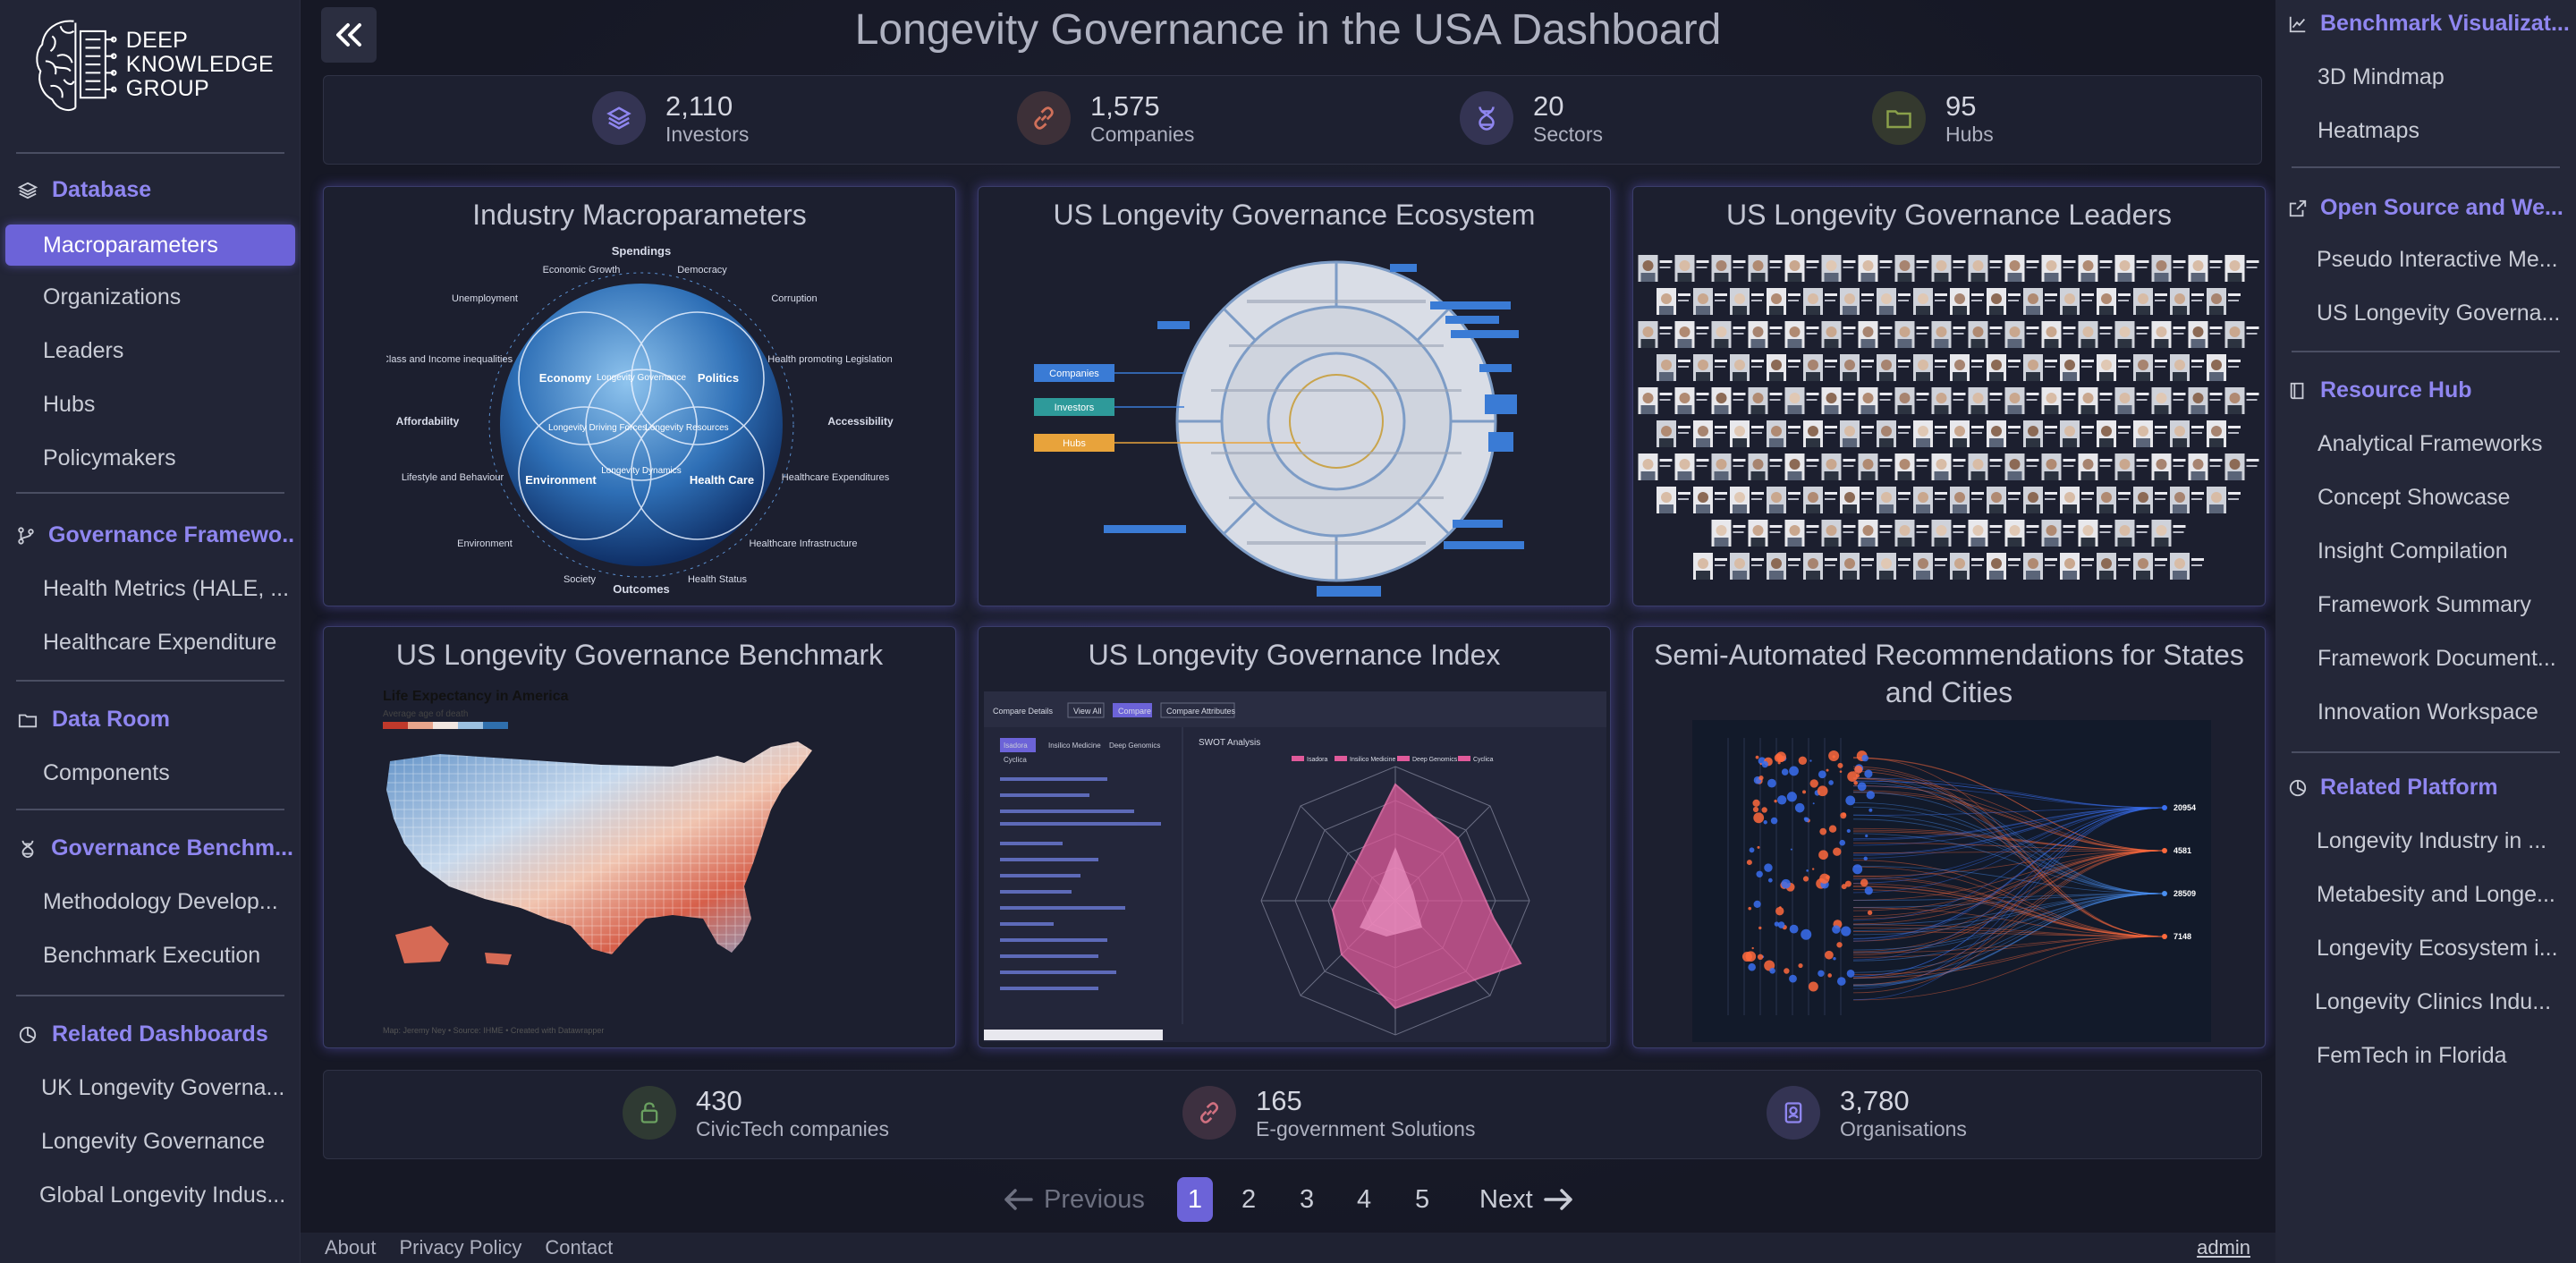 This screenshot has height=1263, width=2576. What do you see at coordinates (160, 642) in the screenshot?
I see `sidebar-item-healthcare-expenditure: Healthcare Expenditure` at bounding box center [160, 642].